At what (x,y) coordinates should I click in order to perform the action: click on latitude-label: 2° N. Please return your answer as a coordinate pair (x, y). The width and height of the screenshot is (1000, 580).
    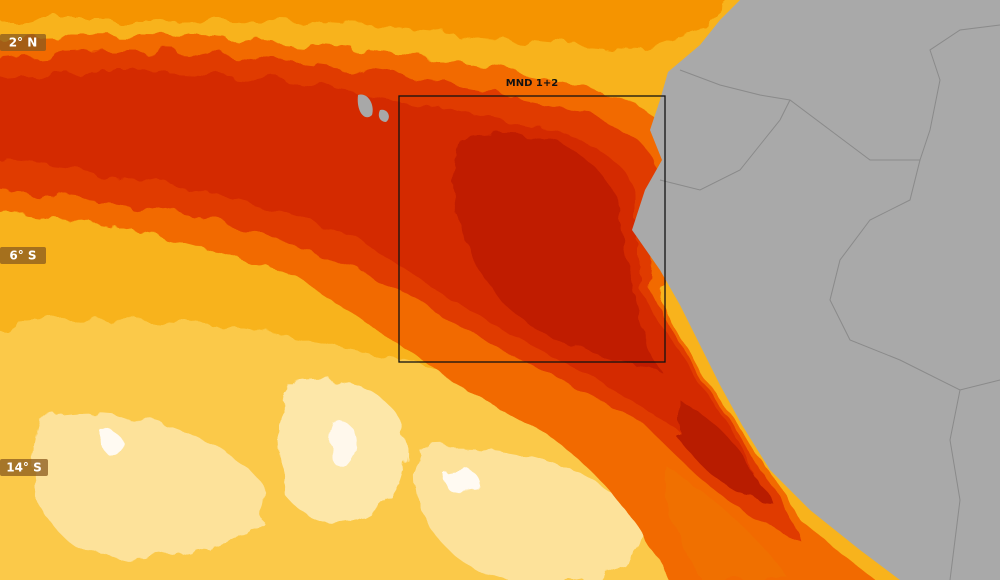
    Looking at the image, I should click on (23, 43).